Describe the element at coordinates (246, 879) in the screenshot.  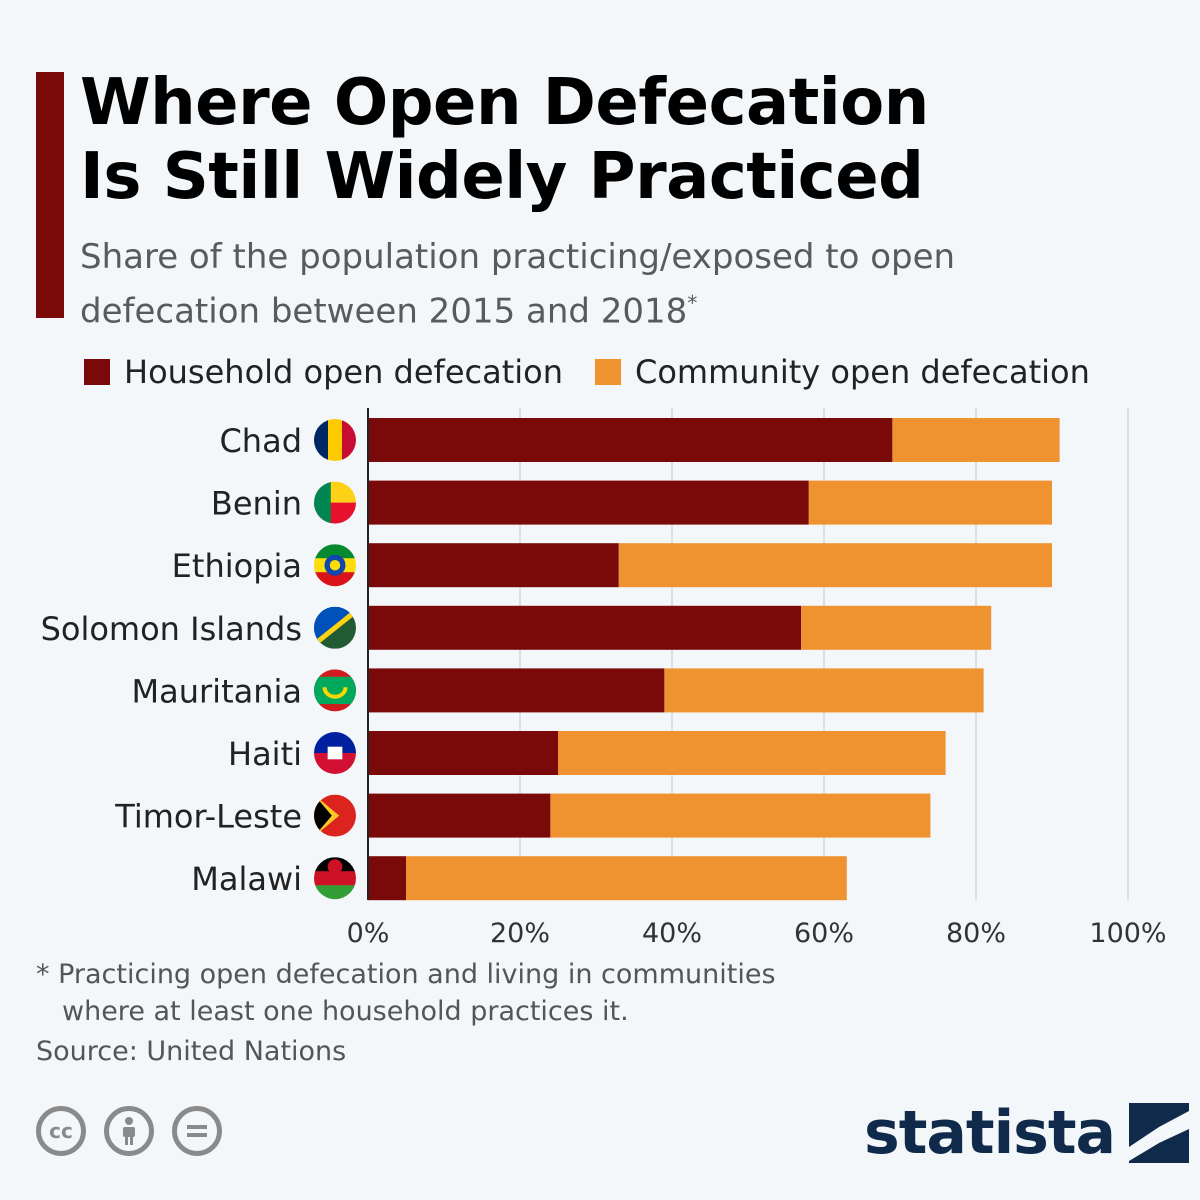
I see `category-label: Malawi` at that location.